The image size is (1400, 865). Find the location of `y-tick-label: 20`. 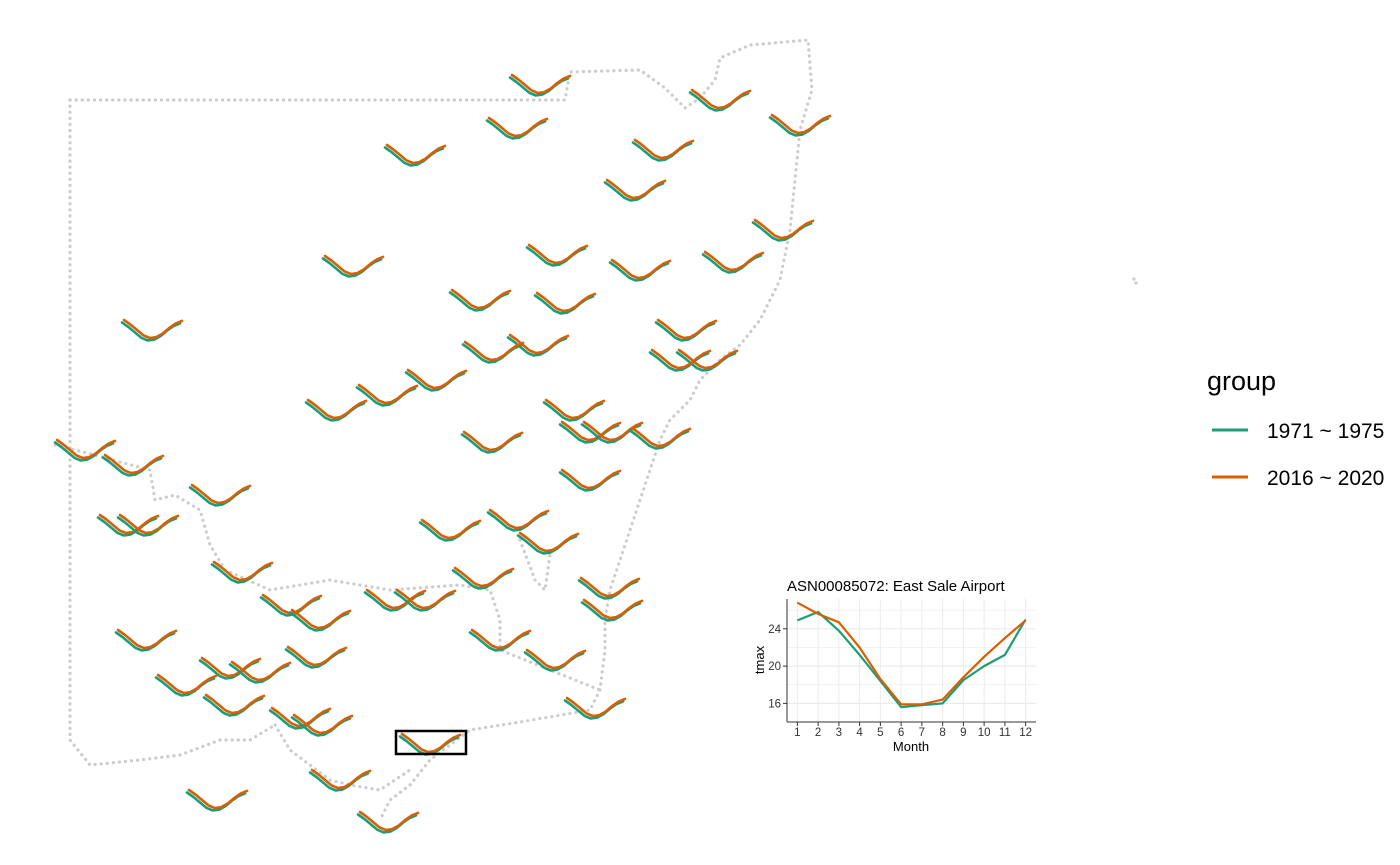

y-tick-label: 20 is located at coordinates (774, 667).